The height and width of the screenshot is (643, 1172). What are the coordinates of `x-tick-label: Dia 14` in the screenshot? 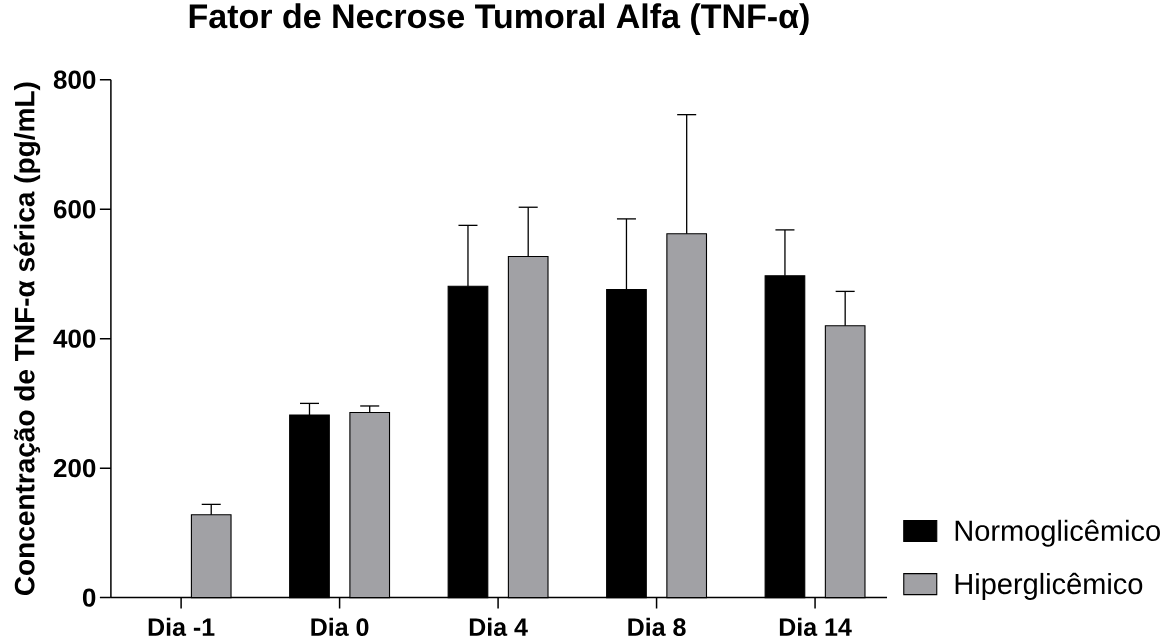 It's located at (815, 626).